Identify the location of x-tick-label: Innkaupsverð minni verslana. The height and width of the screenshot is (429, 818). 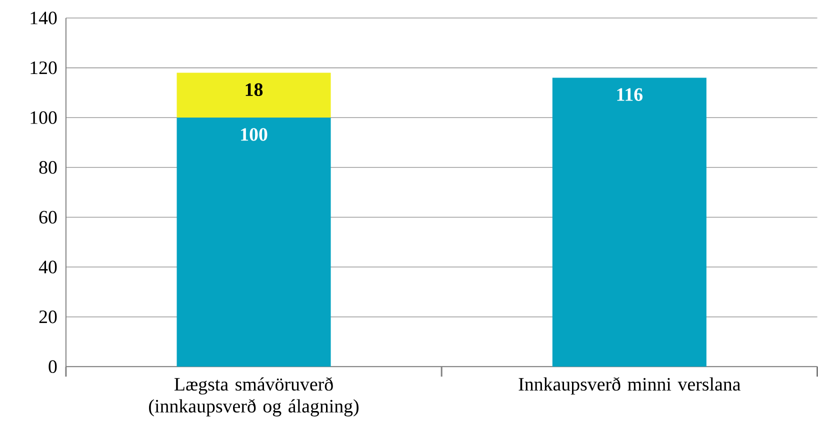
(629, 386).